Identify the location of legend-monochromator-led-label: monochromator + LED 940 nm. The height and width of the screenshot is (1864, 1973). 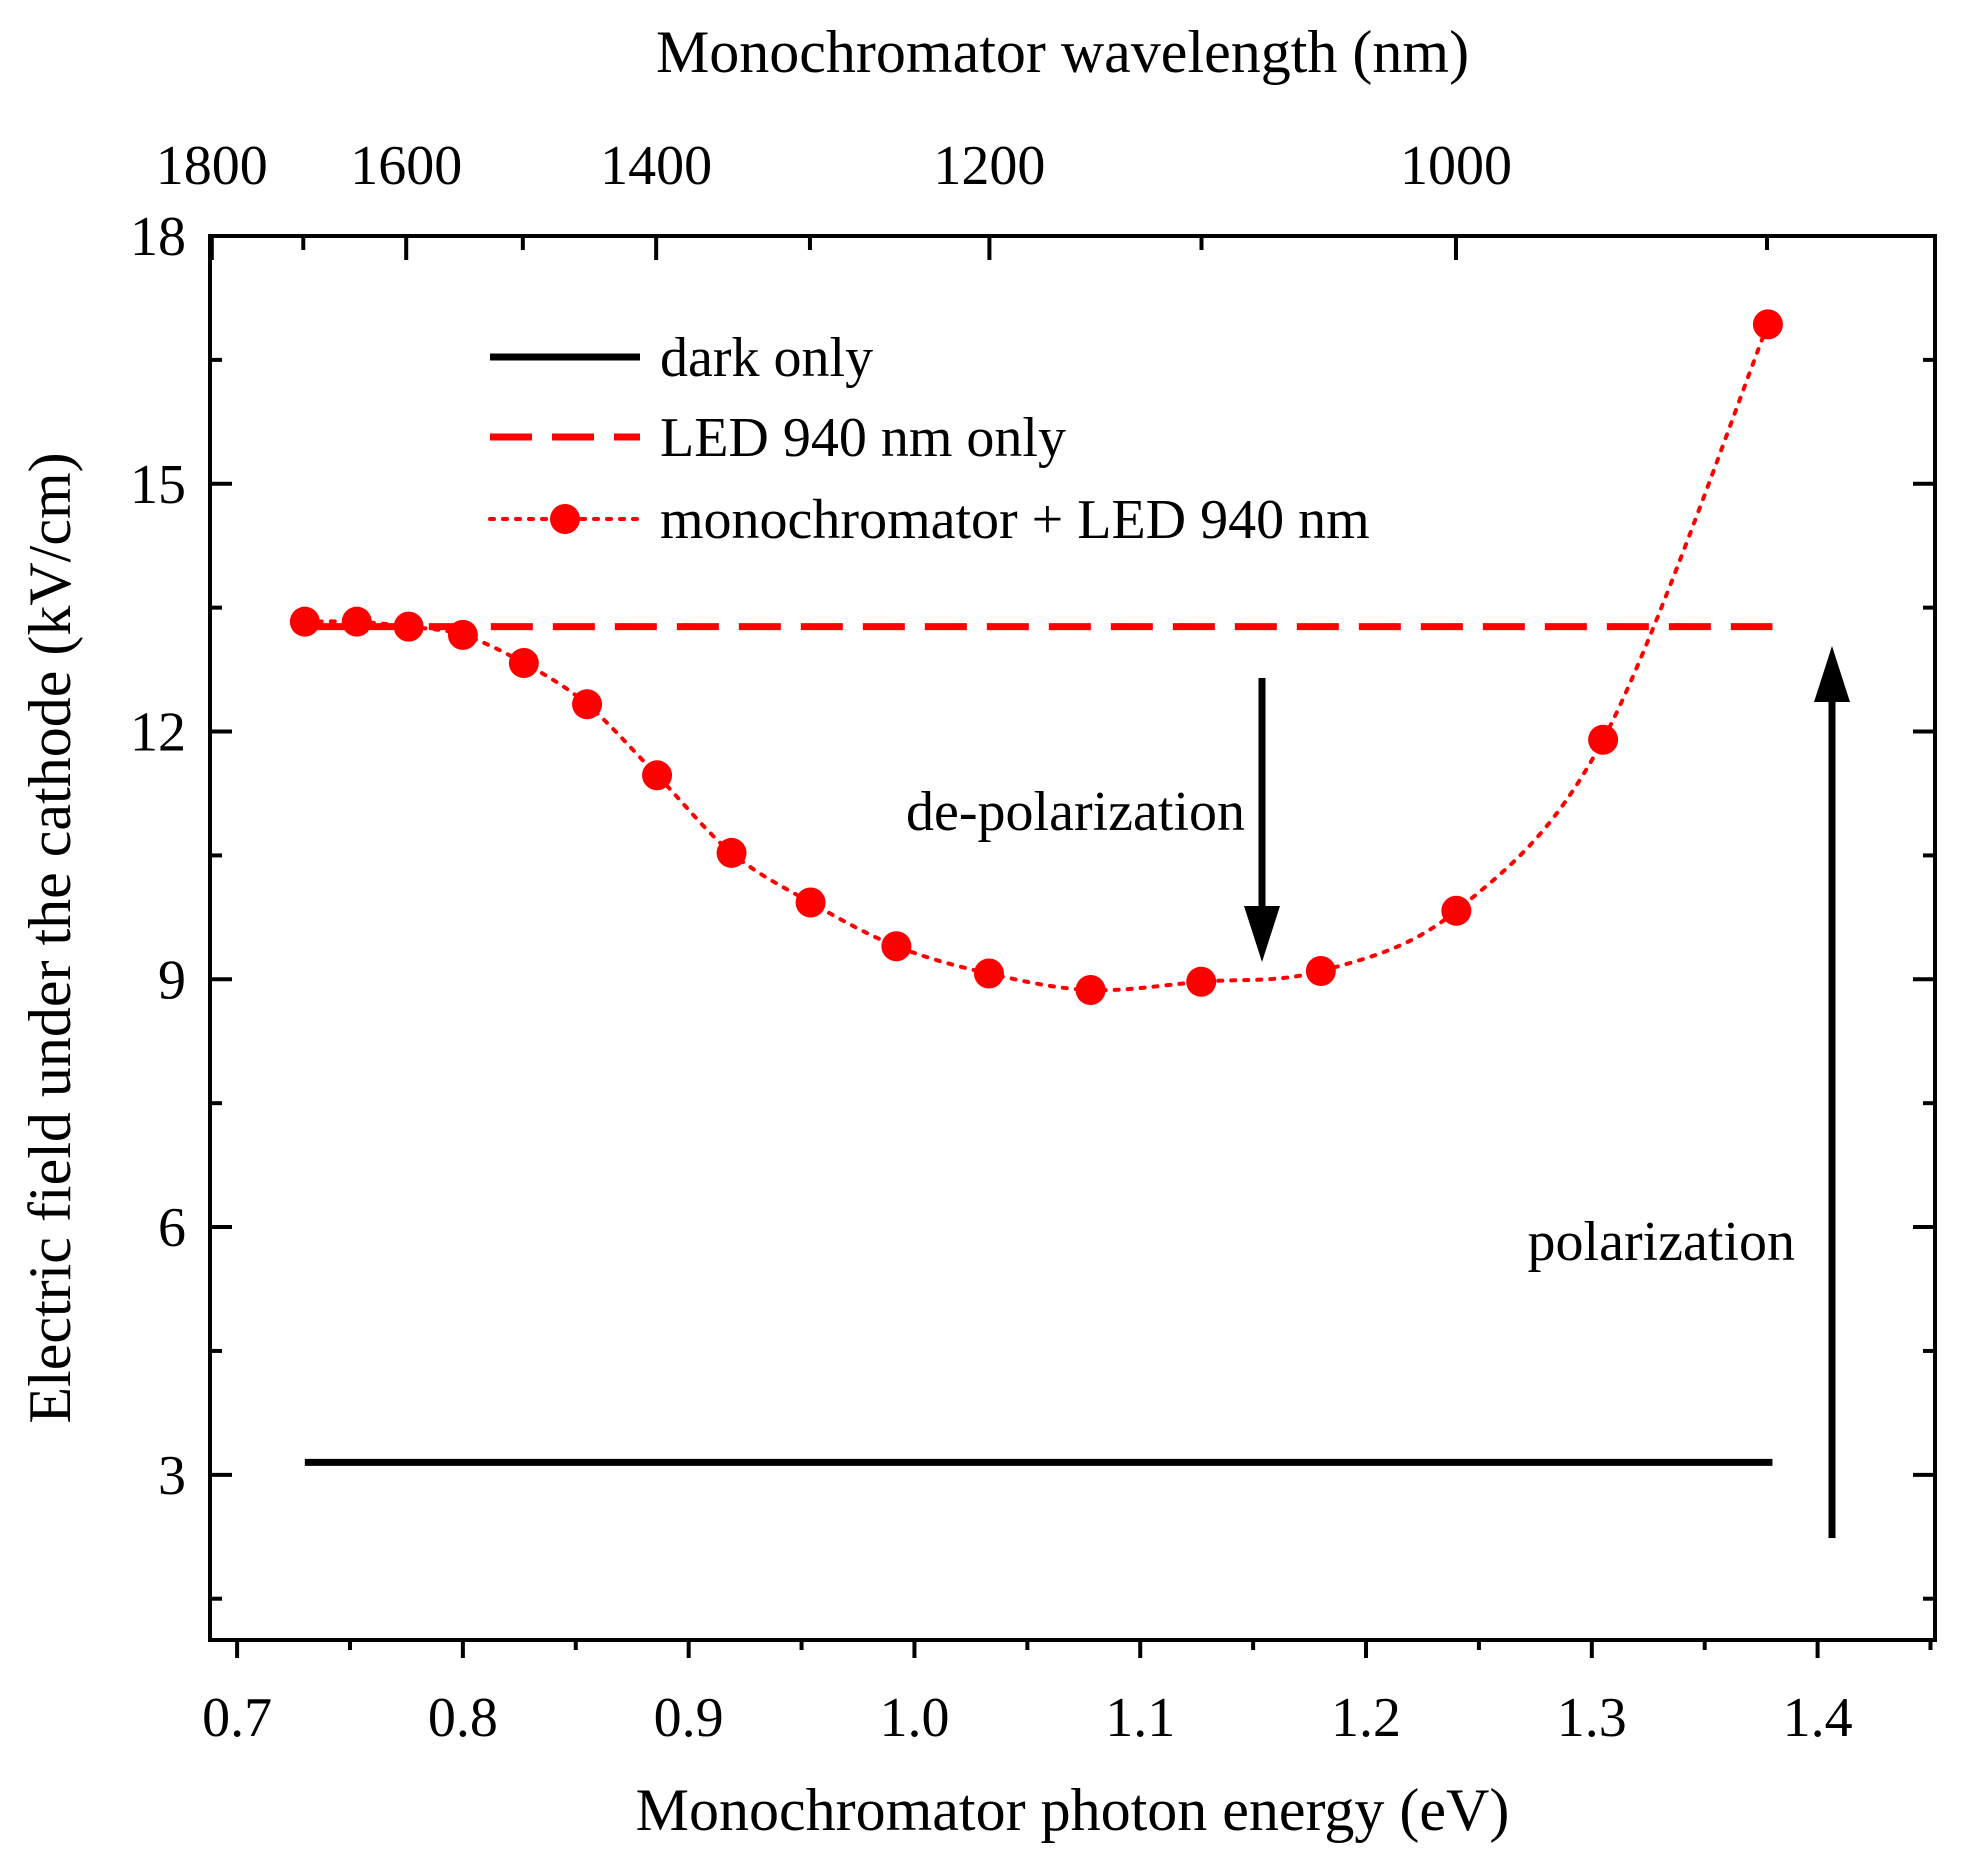
(1015, 520).